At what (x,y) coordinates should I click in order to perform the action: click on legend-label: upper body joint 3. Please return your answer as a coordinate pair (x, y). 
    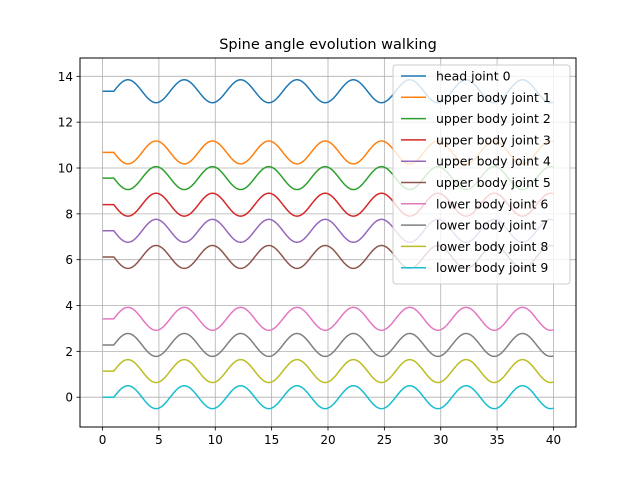
    Looking at the image, I should click on (493, 139).